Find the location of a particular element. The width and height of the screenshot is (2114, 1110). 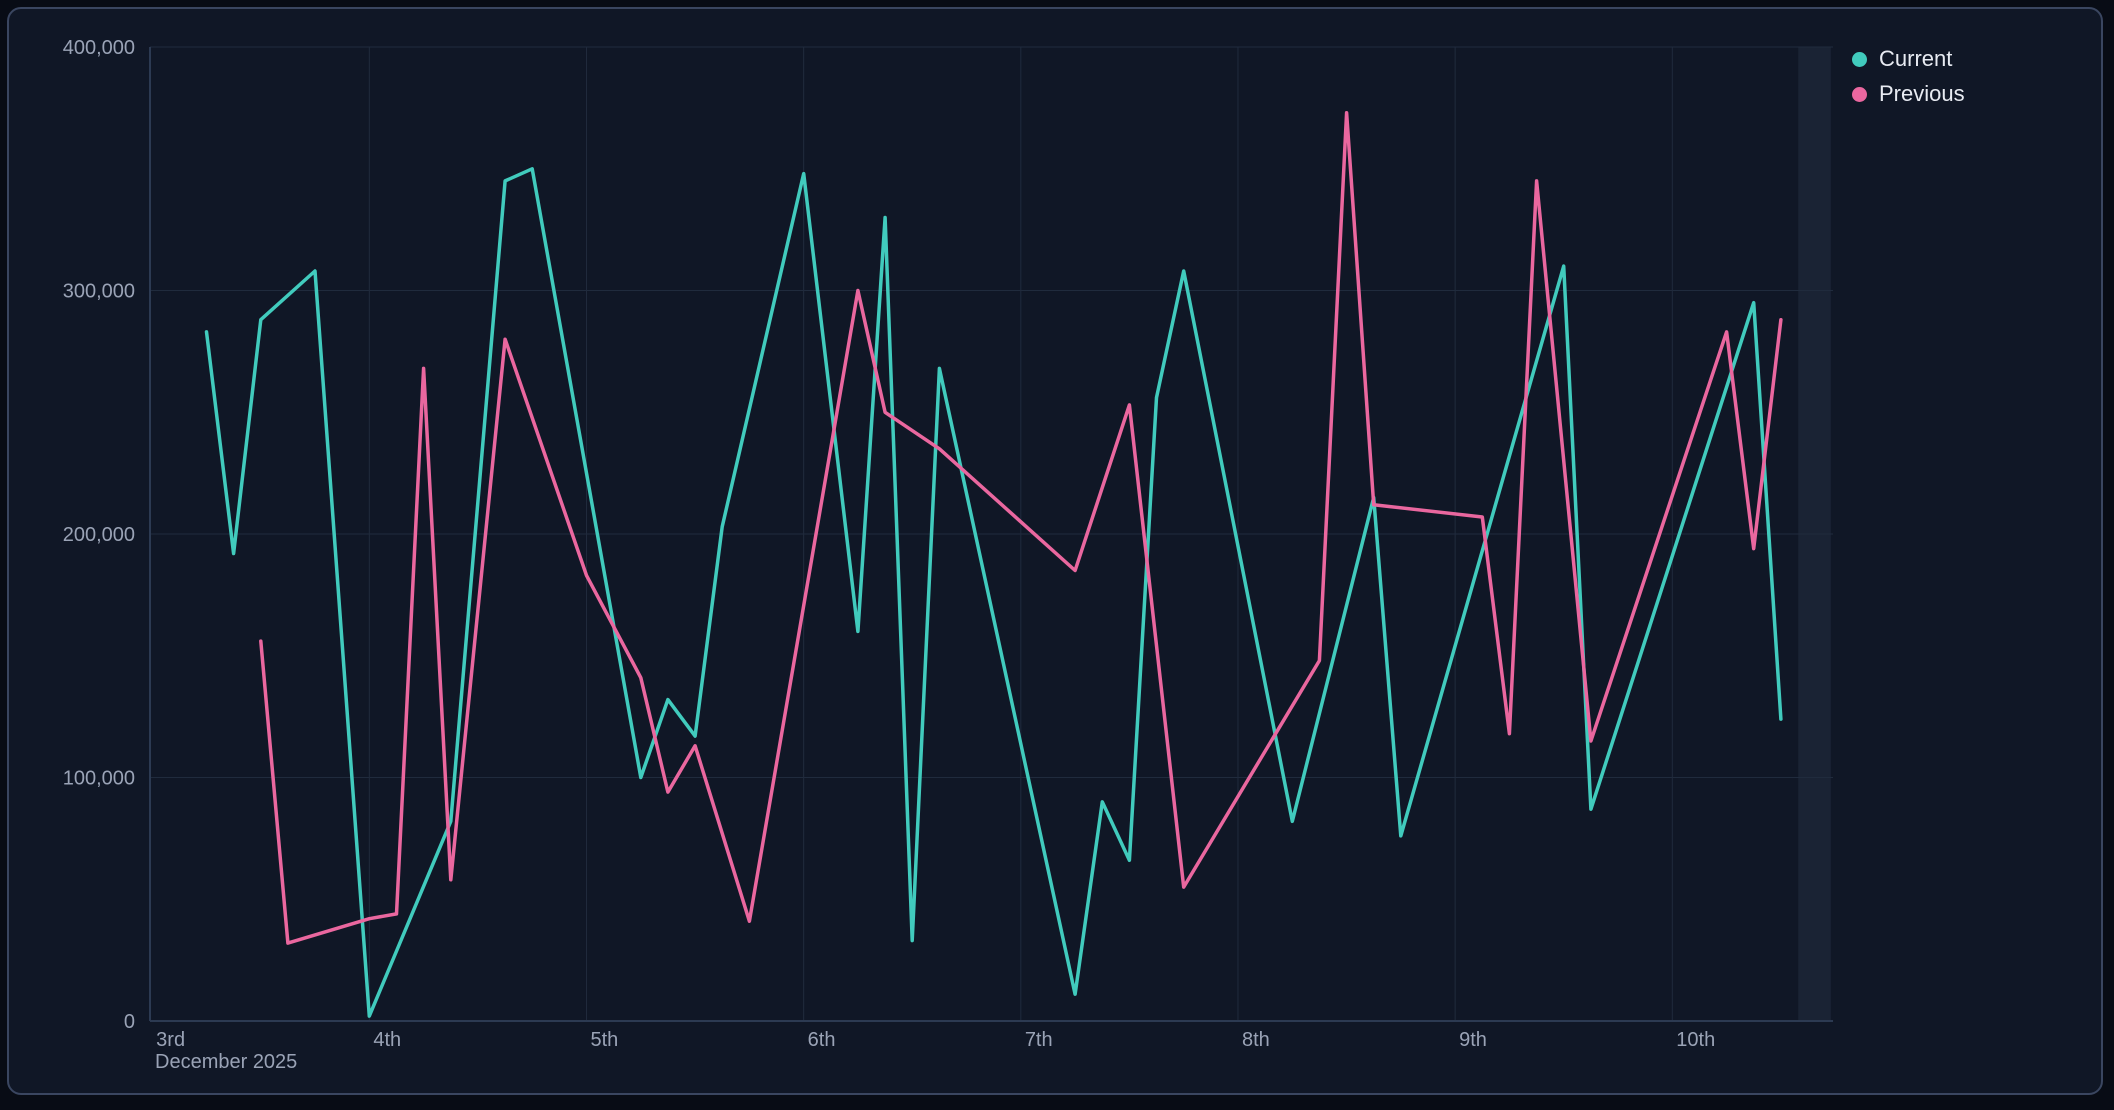

x-tick-label: 7th is located at coordinates (1039, 1040).